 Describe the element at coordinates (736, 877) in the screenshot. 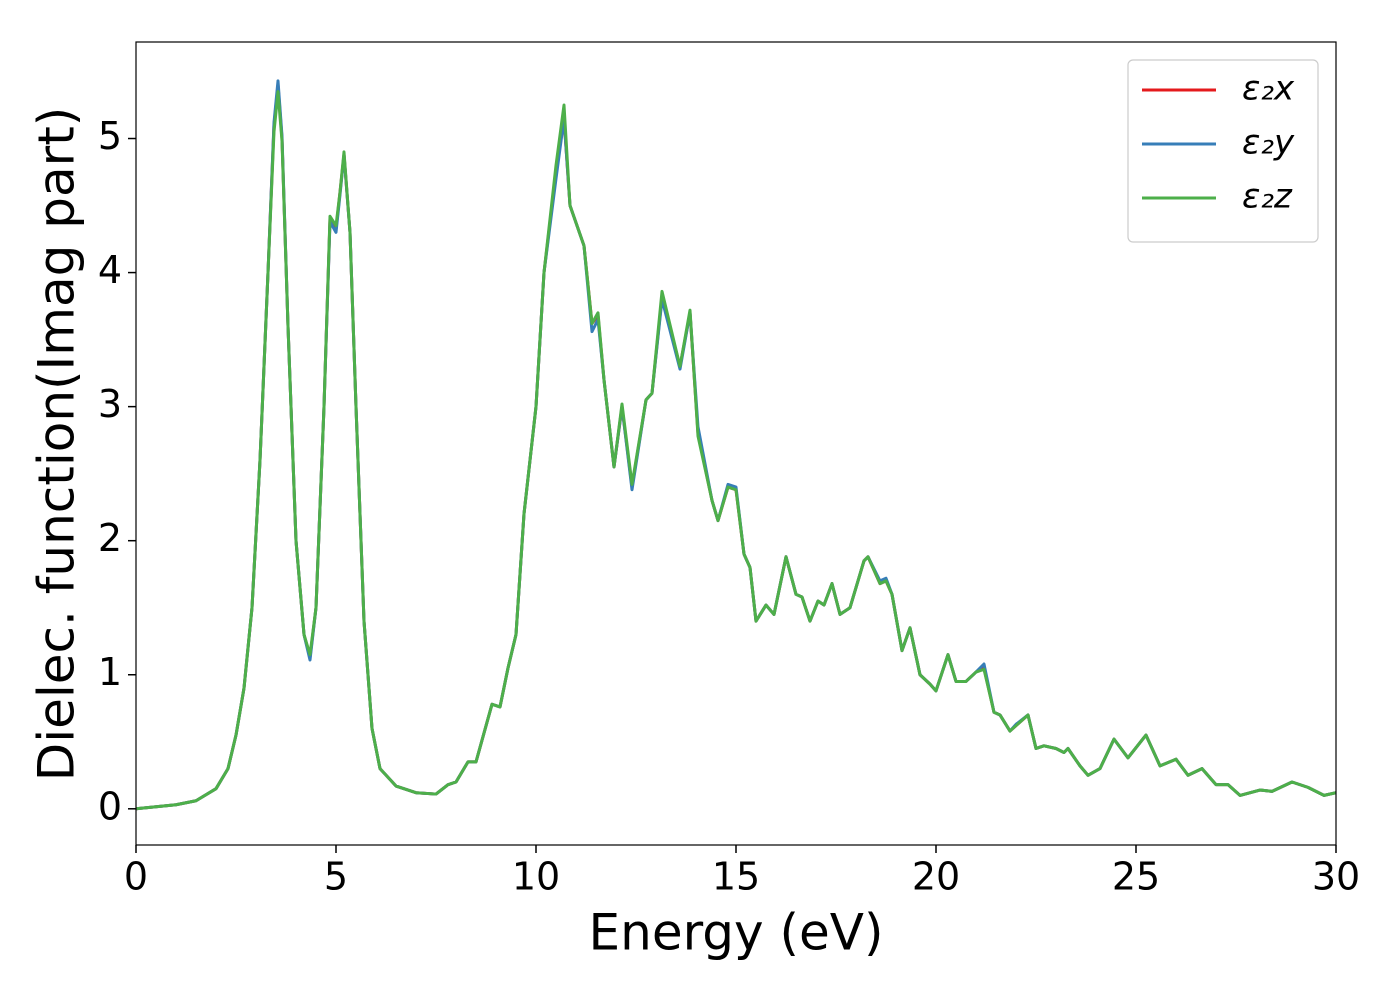

I see `x-tick-label: 15` at that location.